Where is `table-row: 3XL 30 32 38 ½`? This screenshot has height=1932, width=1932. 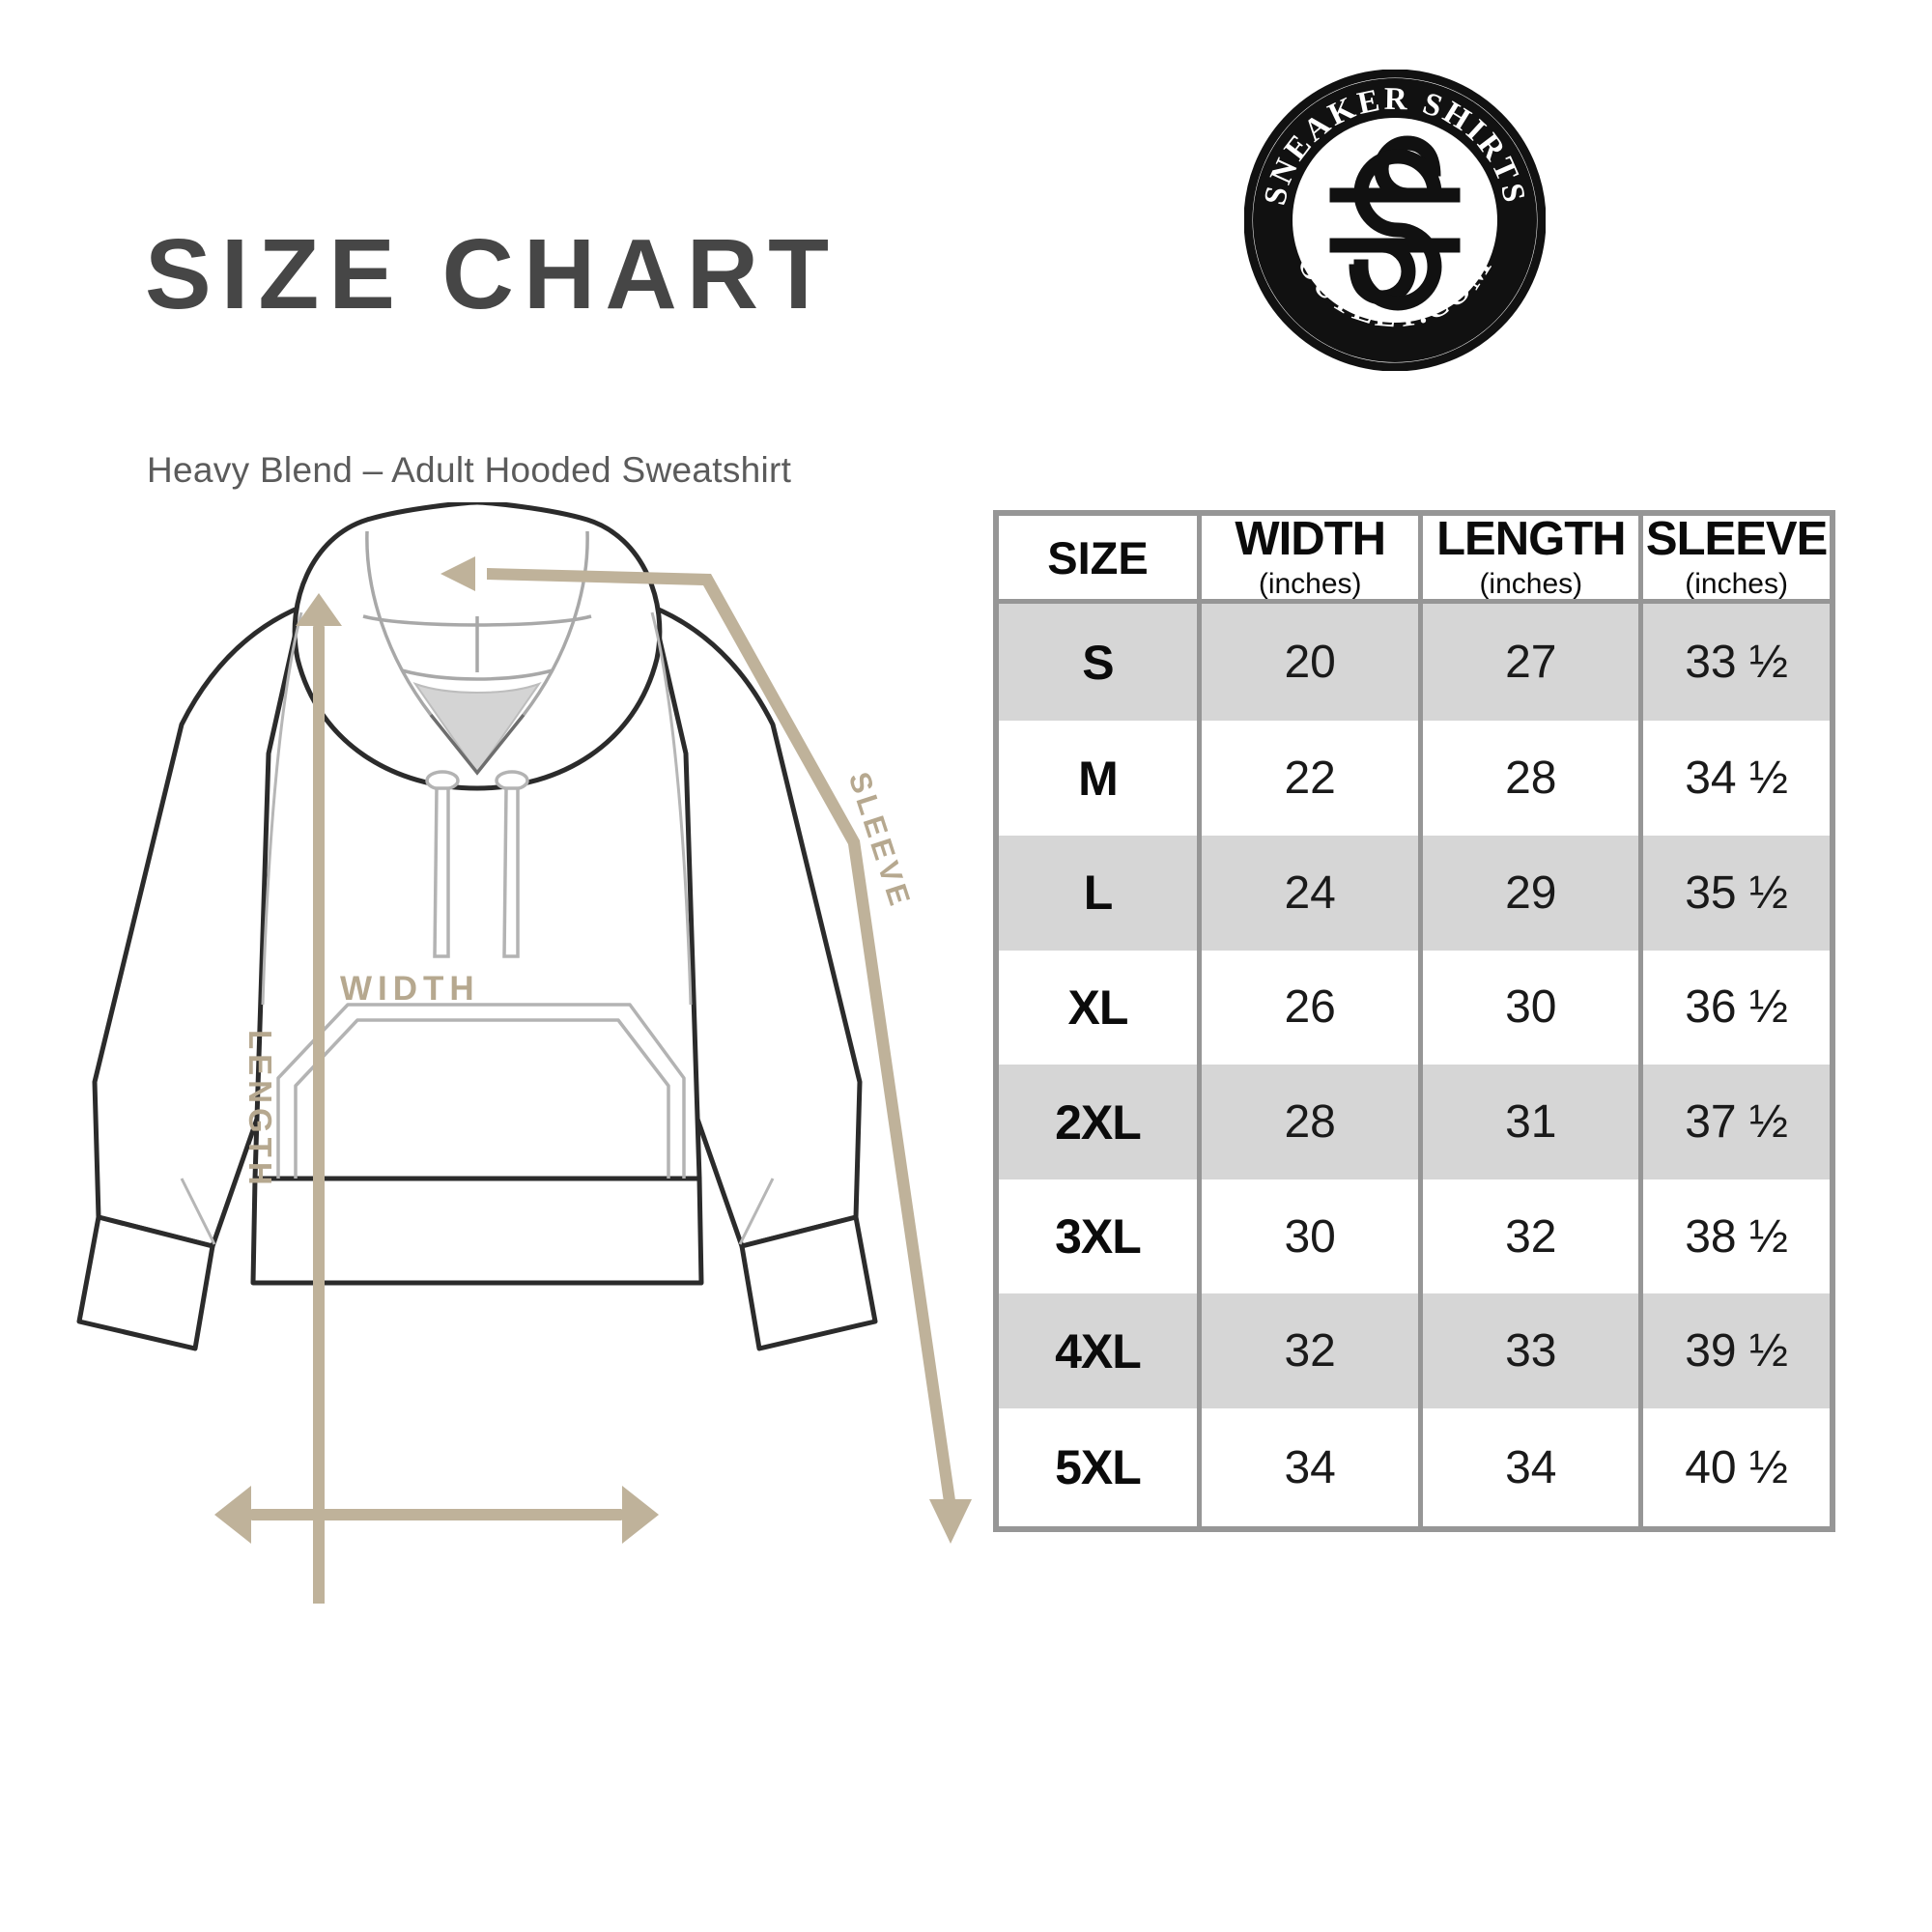 table-row: 3XL 30 32 38 ½ is located at coordinates (1414, 1236).